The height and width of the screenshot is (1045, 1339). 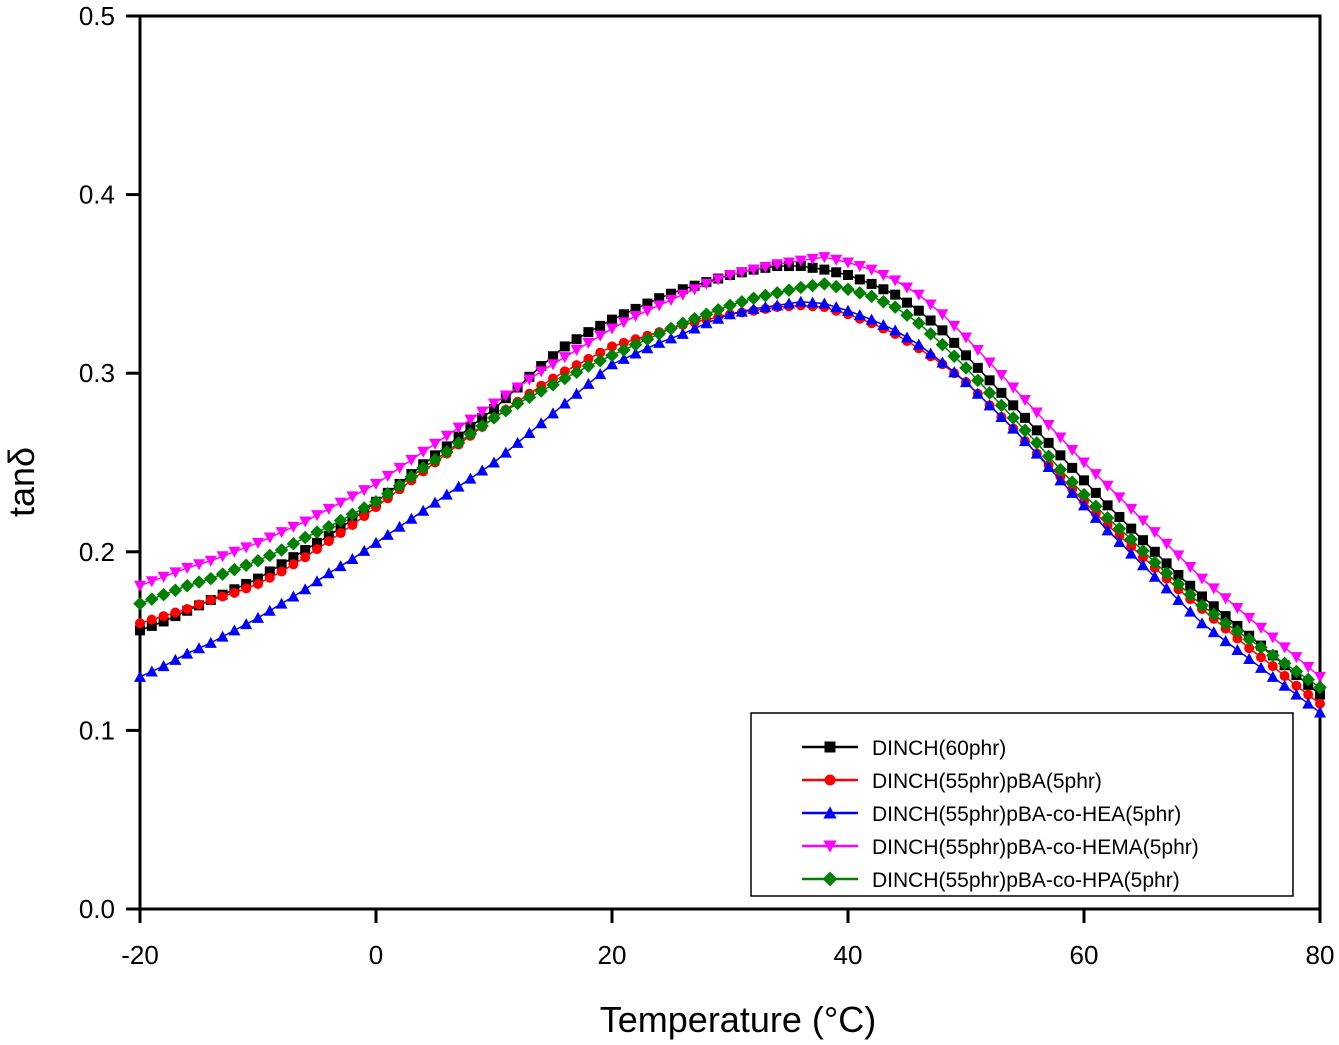 What do you see at coordinates (612, 955) in the screenshot?
I see `x-tick-label: 20` at bounding box center [612, 955].